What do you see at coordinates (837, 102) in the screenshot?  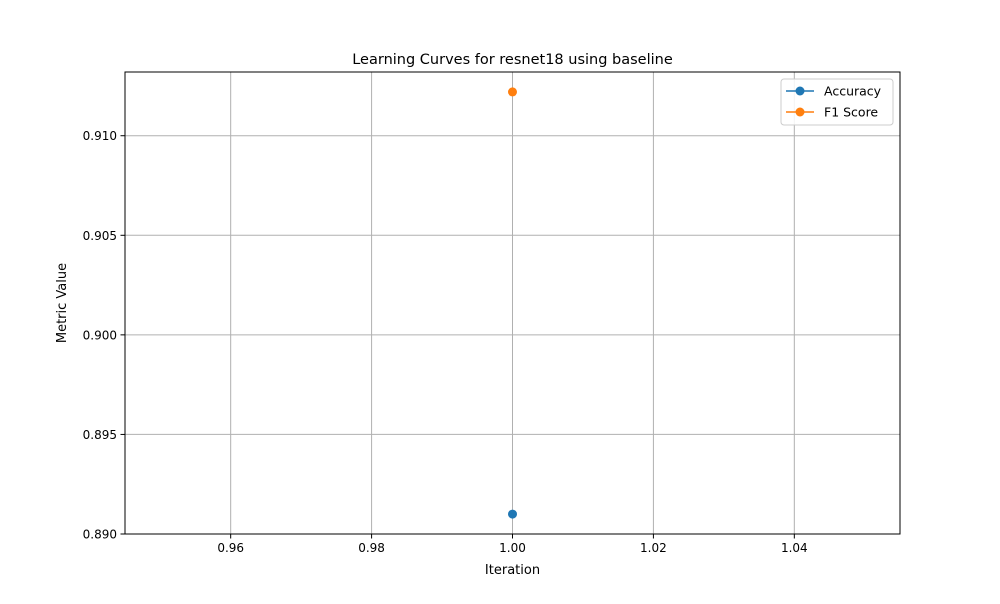 I see `legend: Accuracy F1 Score` at bounding box center [837, 102].